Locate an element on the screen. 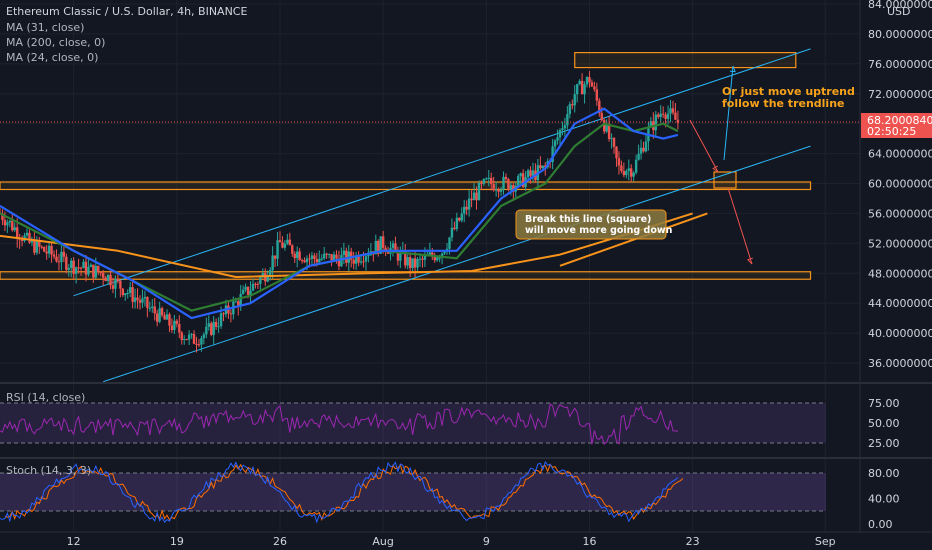  stoch-tick-1: 40.00 is located at coordinates (884, 498).